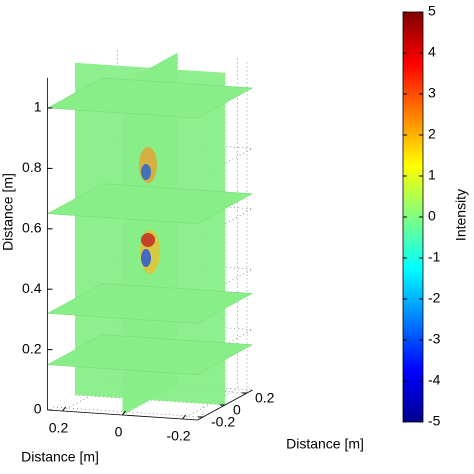  What do you see at coordinates (432, 134) in the screenshot?
I see `colorbar-tick-label: 2` at bounding box center [432, 134].